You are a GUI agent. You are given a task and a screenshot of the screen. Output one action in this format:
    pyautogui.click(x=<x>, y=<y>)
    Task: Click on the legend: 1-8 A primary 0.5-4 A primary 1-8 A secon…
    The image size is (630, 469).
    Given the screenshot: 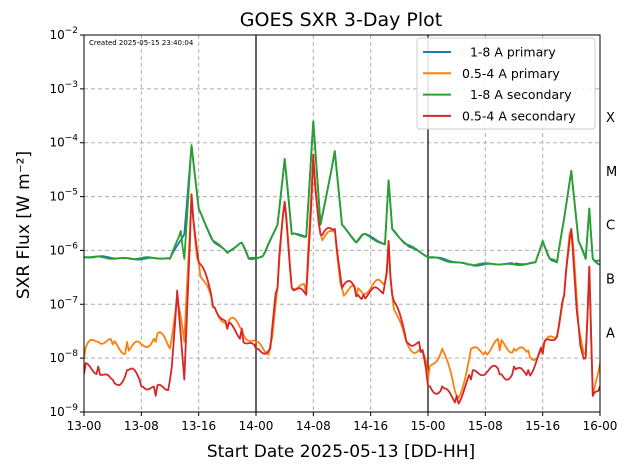 What is the action you would take?
    pyautogui.click(x=506, y=83)
    